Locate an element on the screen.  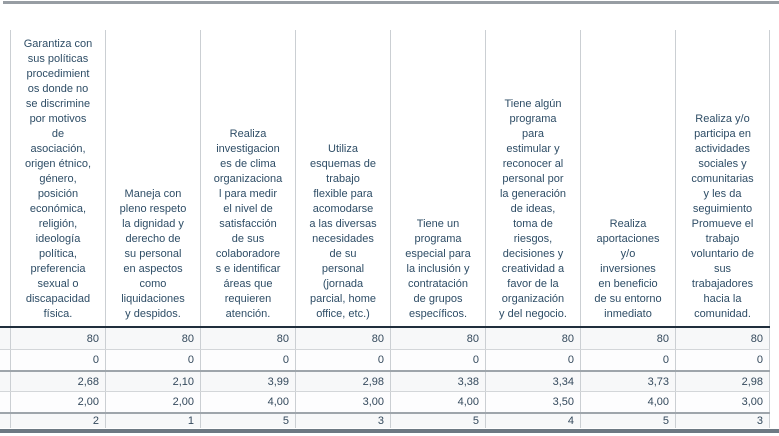
table-row-2: 0 0 0 0 0 0 0 0 is located at coordinates (385, 359).